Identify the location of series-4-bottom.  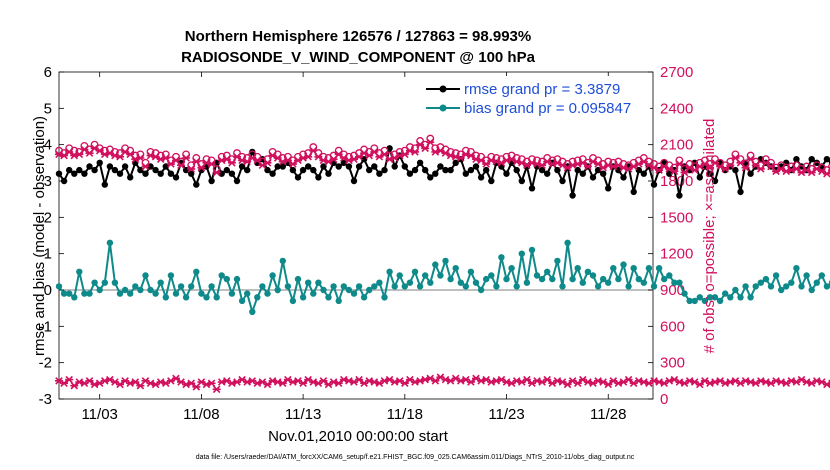
(442, 383).